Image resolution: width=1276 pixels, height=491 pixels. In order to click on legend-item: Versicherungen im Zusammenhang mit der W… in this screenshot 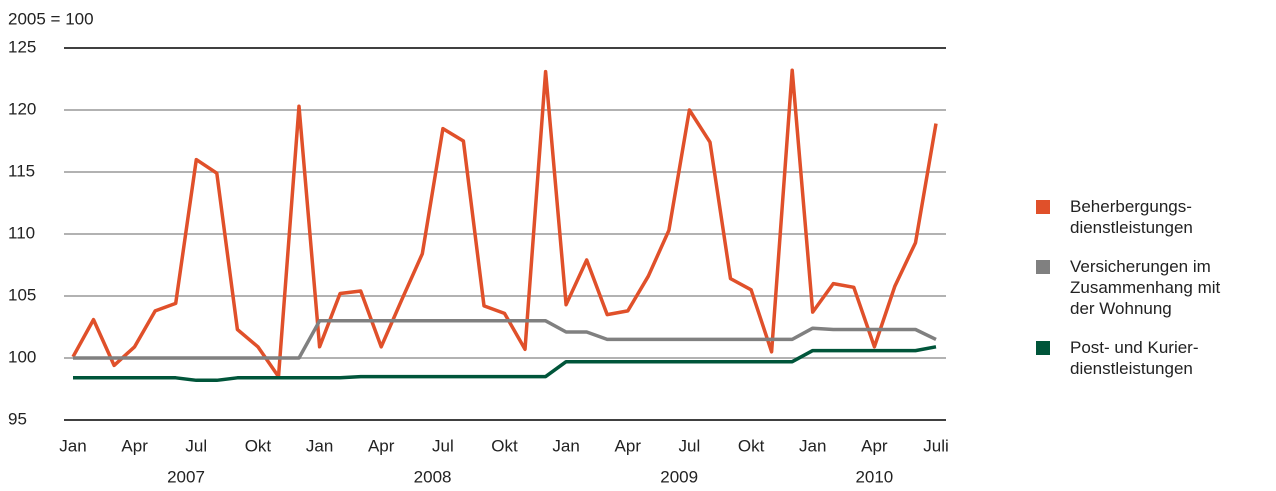, I will do `click(1136, 287)`.